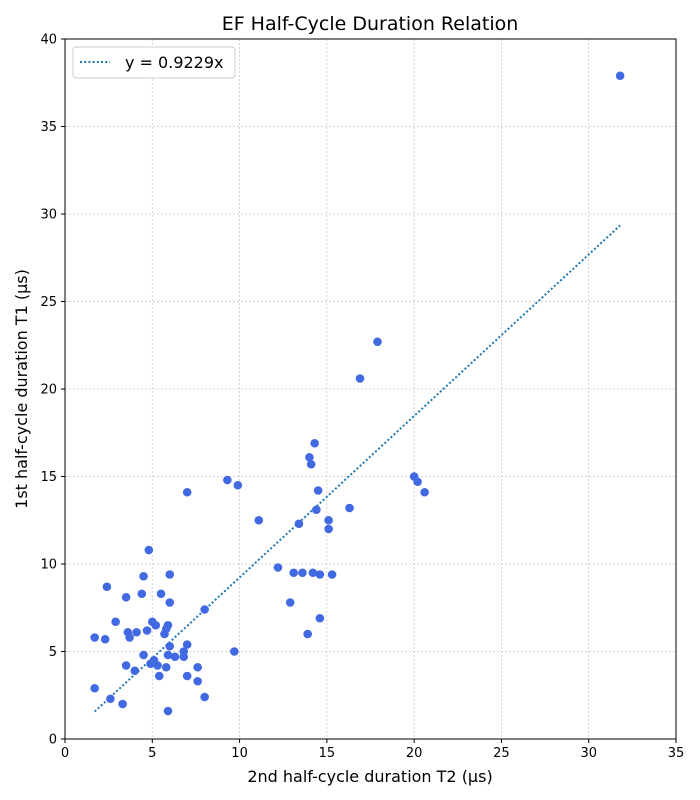 This screenshot has height=800, width=700. Describe the element at coordinates (174, 62) in the screenshot. I see `legend-label: y = 0.9229x` at that location.